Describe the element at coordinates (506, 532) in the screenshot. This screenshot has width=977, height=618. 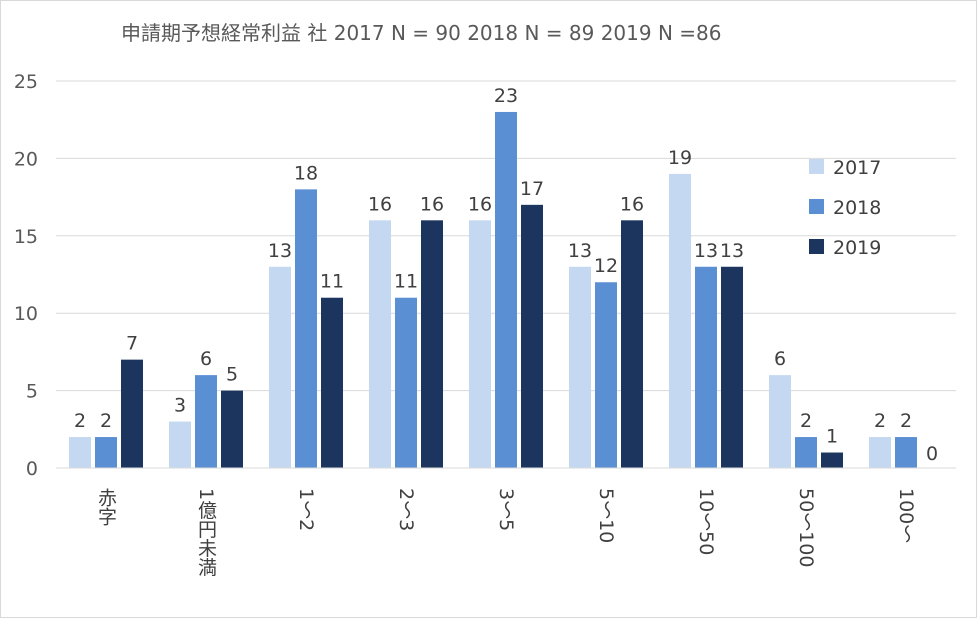
I see `x-axis-categories: 赤字 1億円未満 1～2 2～3 3～5 5～10 10～50 50～100 100～` at that location.